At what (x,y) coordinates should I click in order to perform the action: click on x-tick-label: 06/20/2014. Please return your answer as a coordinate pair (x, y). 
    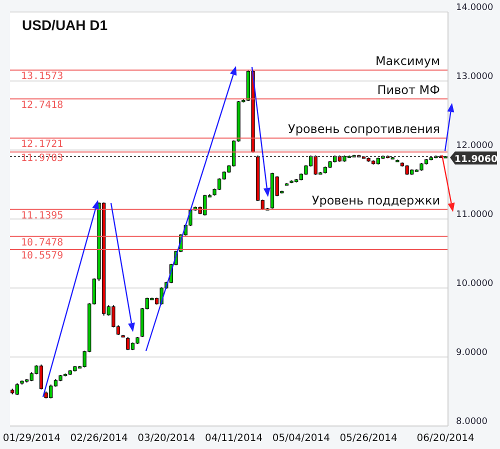
    Looking at the image, I should click on (445, 438).